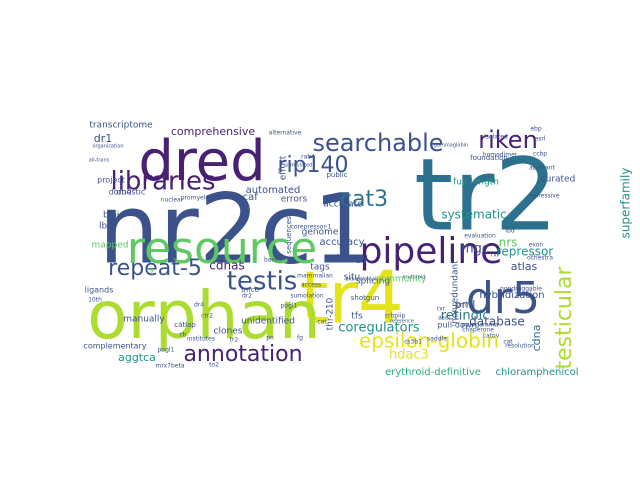 This screenshot has width=640, height=480. Describe the element at coordinates (341, 242) in the screenshot. I see `cloud-word-accuracy: accuracy` at that location.